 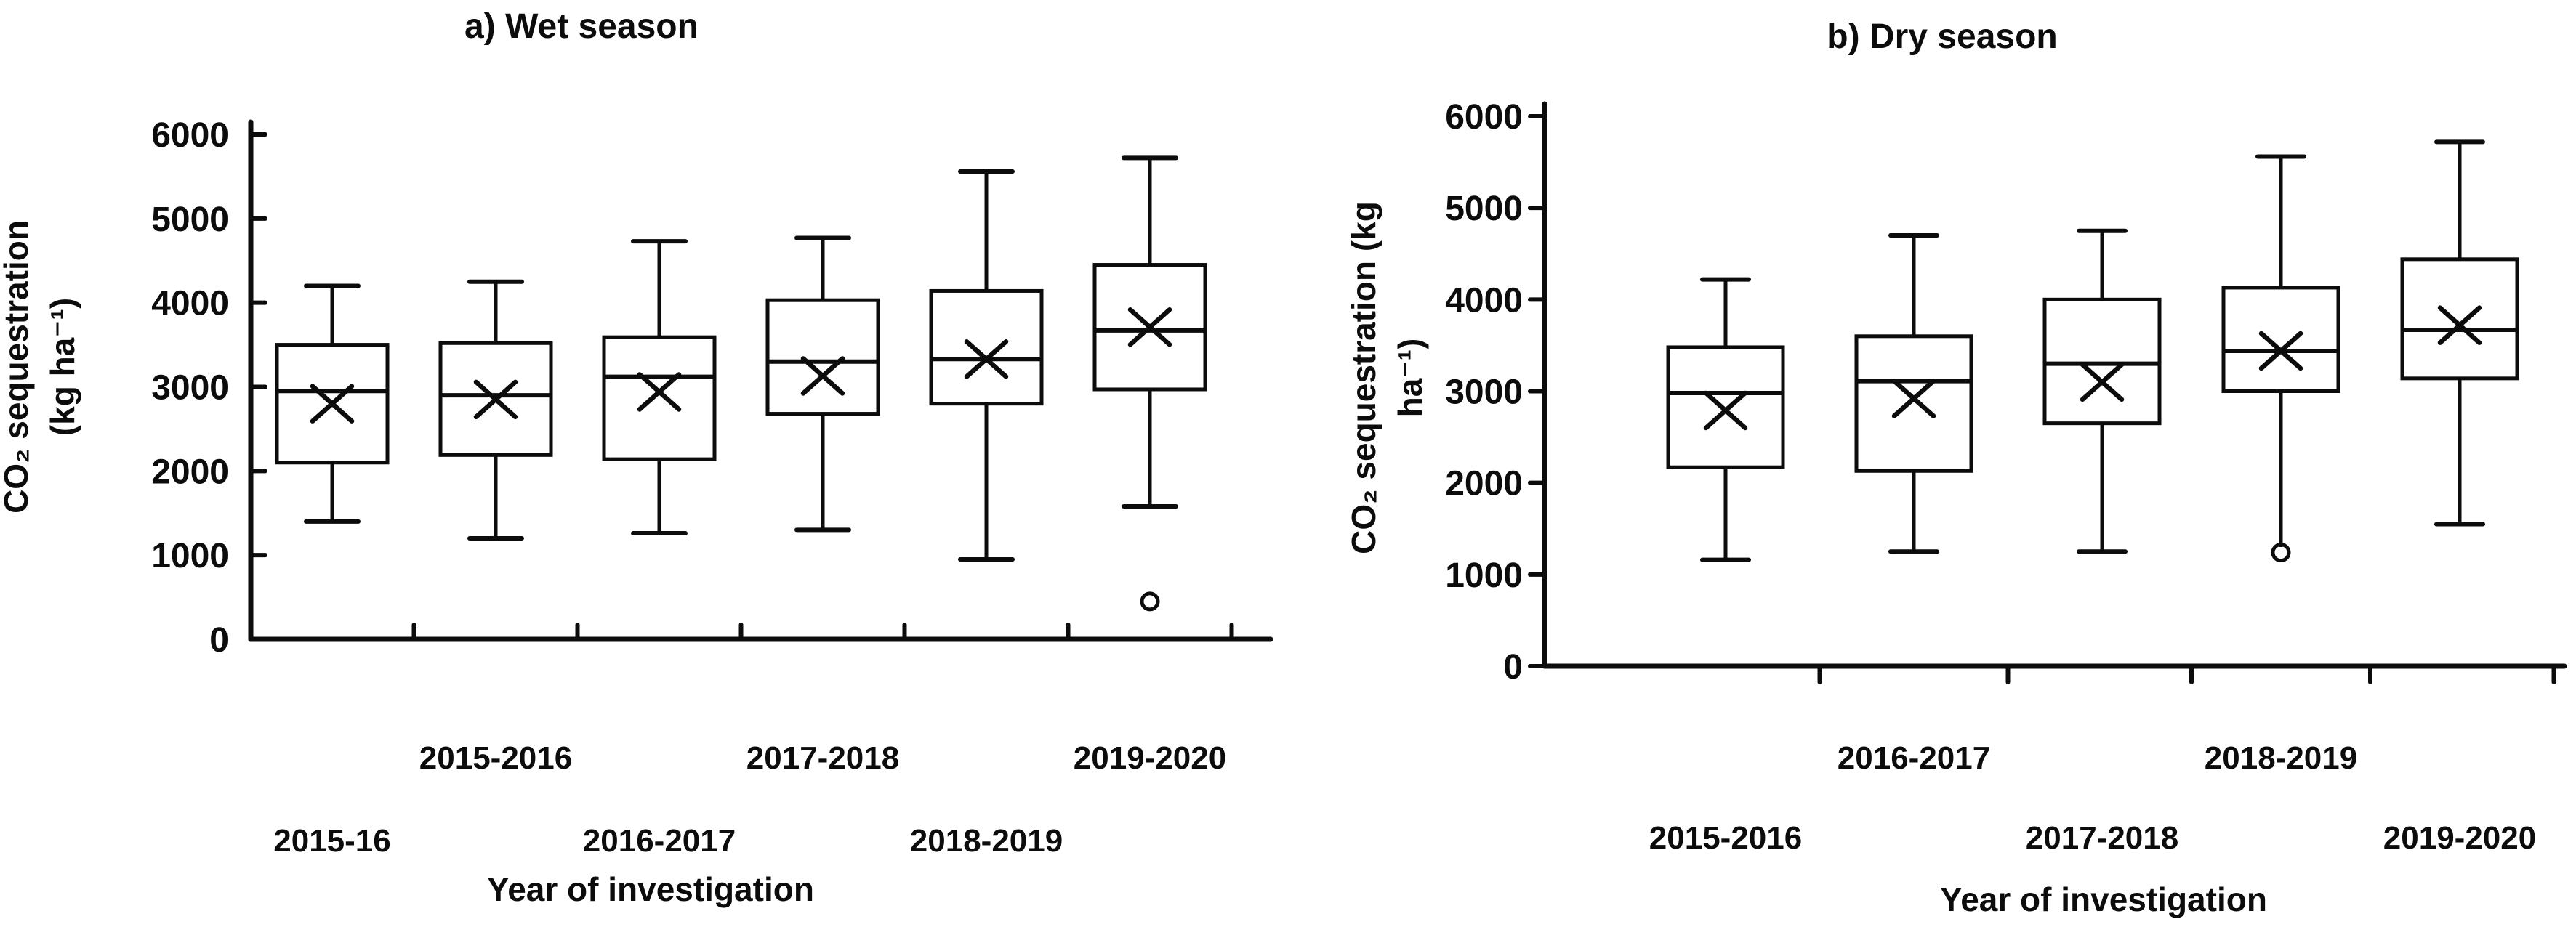 I want to click on y-axis-label: CO₂ sequestration (kg, so click(x=1363, y=377).